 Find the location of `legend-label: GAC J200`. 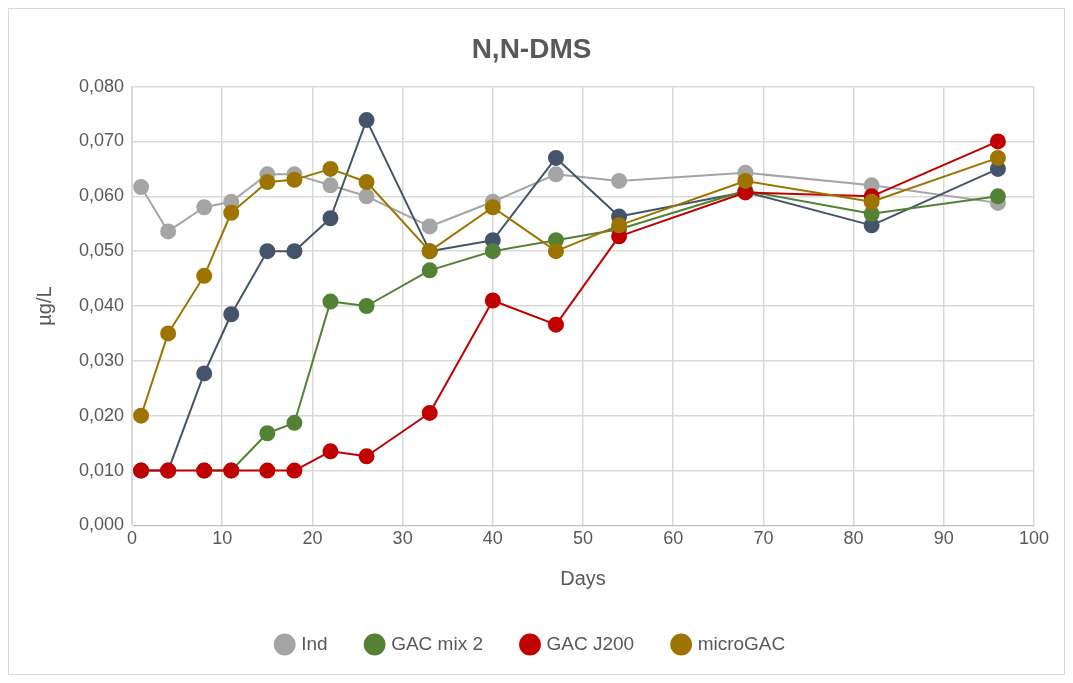

legend-label: GAC J200 is located at coordinates (590, 643).